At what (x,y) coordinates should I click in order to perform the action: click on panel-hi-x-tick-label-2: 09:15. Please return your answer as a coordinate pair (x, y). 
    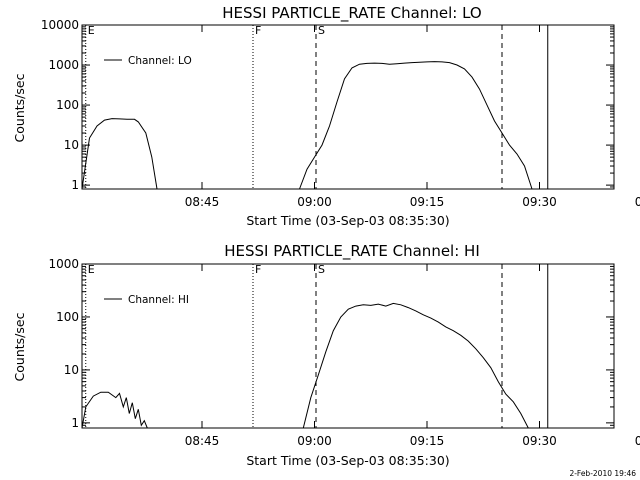
    Looking at the image, I should click on (427, 441).